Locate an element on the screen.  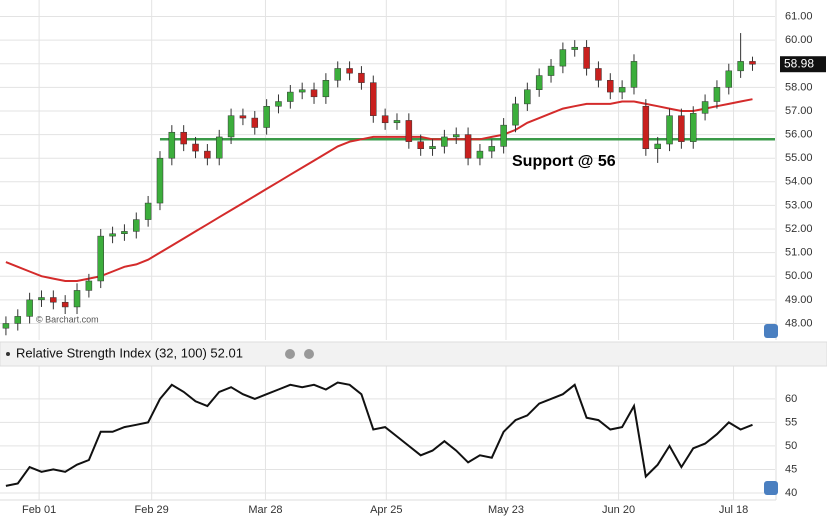
rsi-header is located at coordinates (413, 354).